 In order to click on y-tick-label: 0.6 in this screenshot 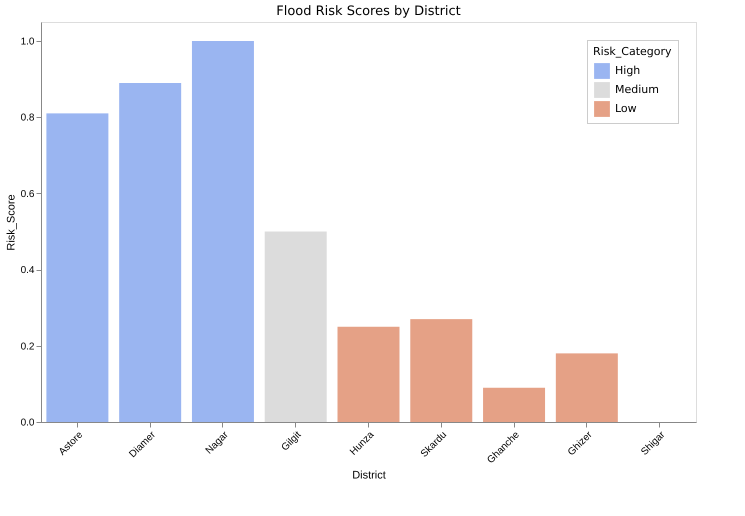, I will do `click(27, 194)`.